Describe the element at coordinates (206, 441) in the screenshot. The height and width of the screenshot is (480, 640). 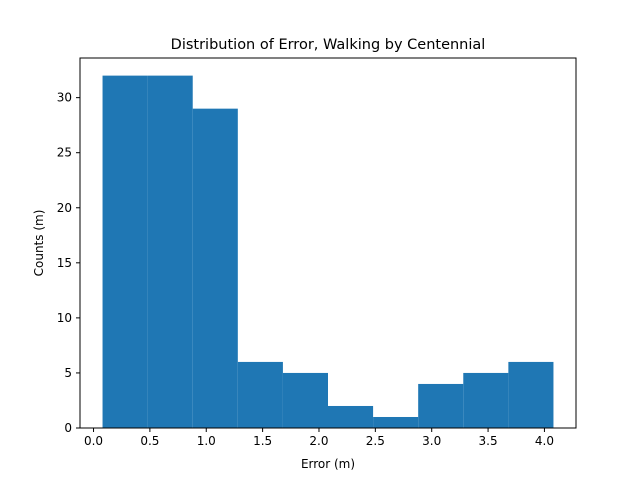
I see `x-tick-label-2: 1.0` at that location.